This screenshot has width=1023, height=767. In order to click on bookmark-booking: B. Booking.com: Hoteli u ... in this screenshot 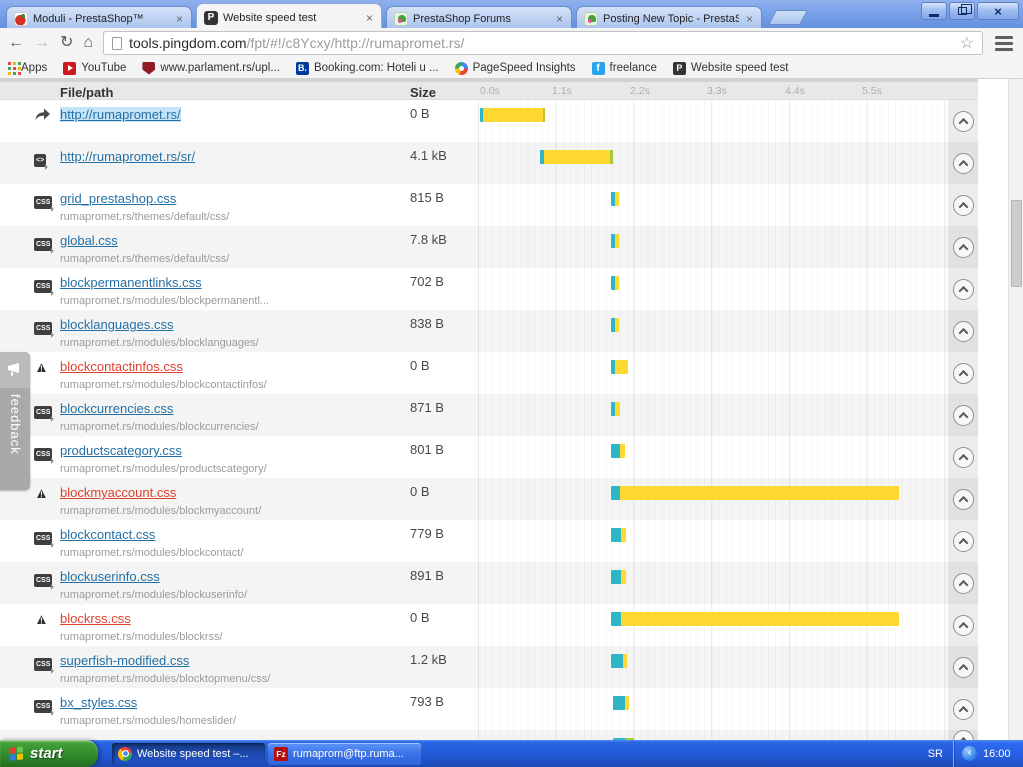, I will do `click(367, 68)`.